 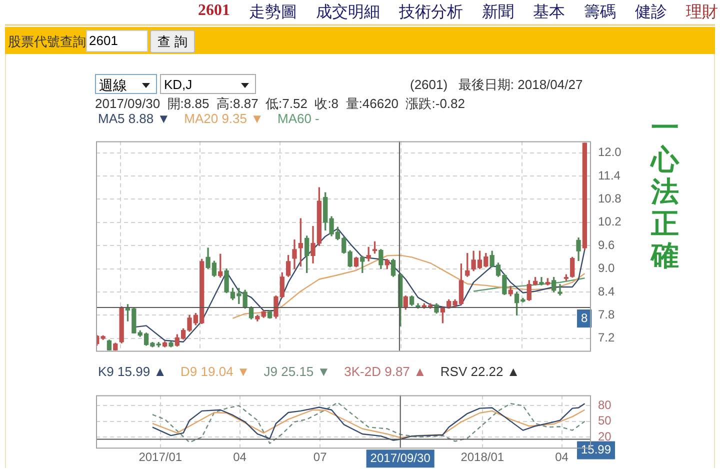 I want to click on text: MA60 -, so click(x=298, y=118).